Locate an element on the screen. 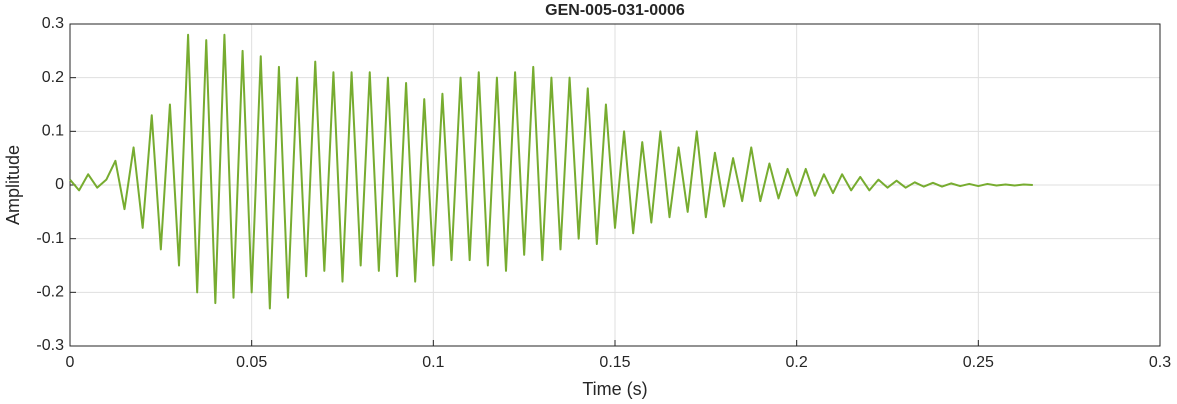 The image size is (1177, 404). y-tick-label: -0.1 is located at coordinates (50, 238).